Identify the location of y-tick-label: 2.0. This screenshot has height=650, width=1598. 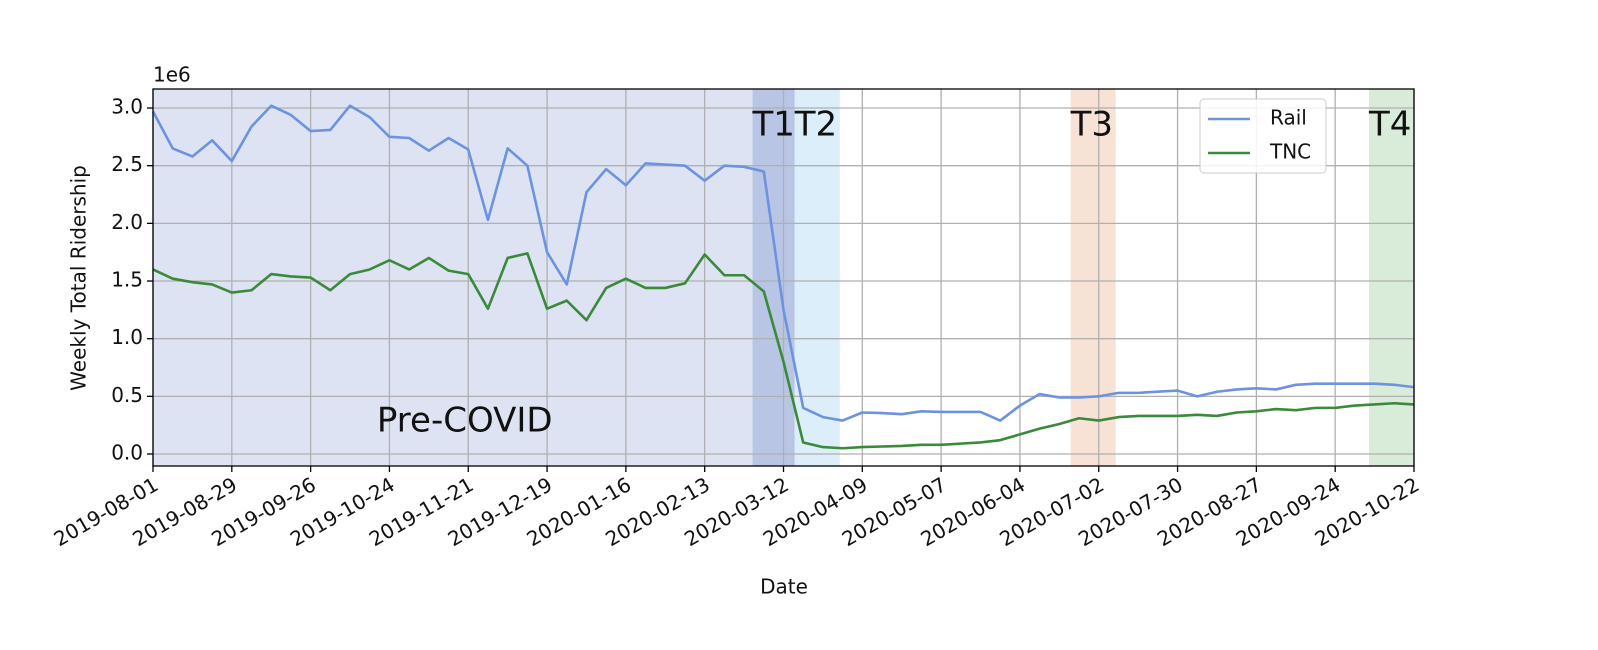
(127, 222).